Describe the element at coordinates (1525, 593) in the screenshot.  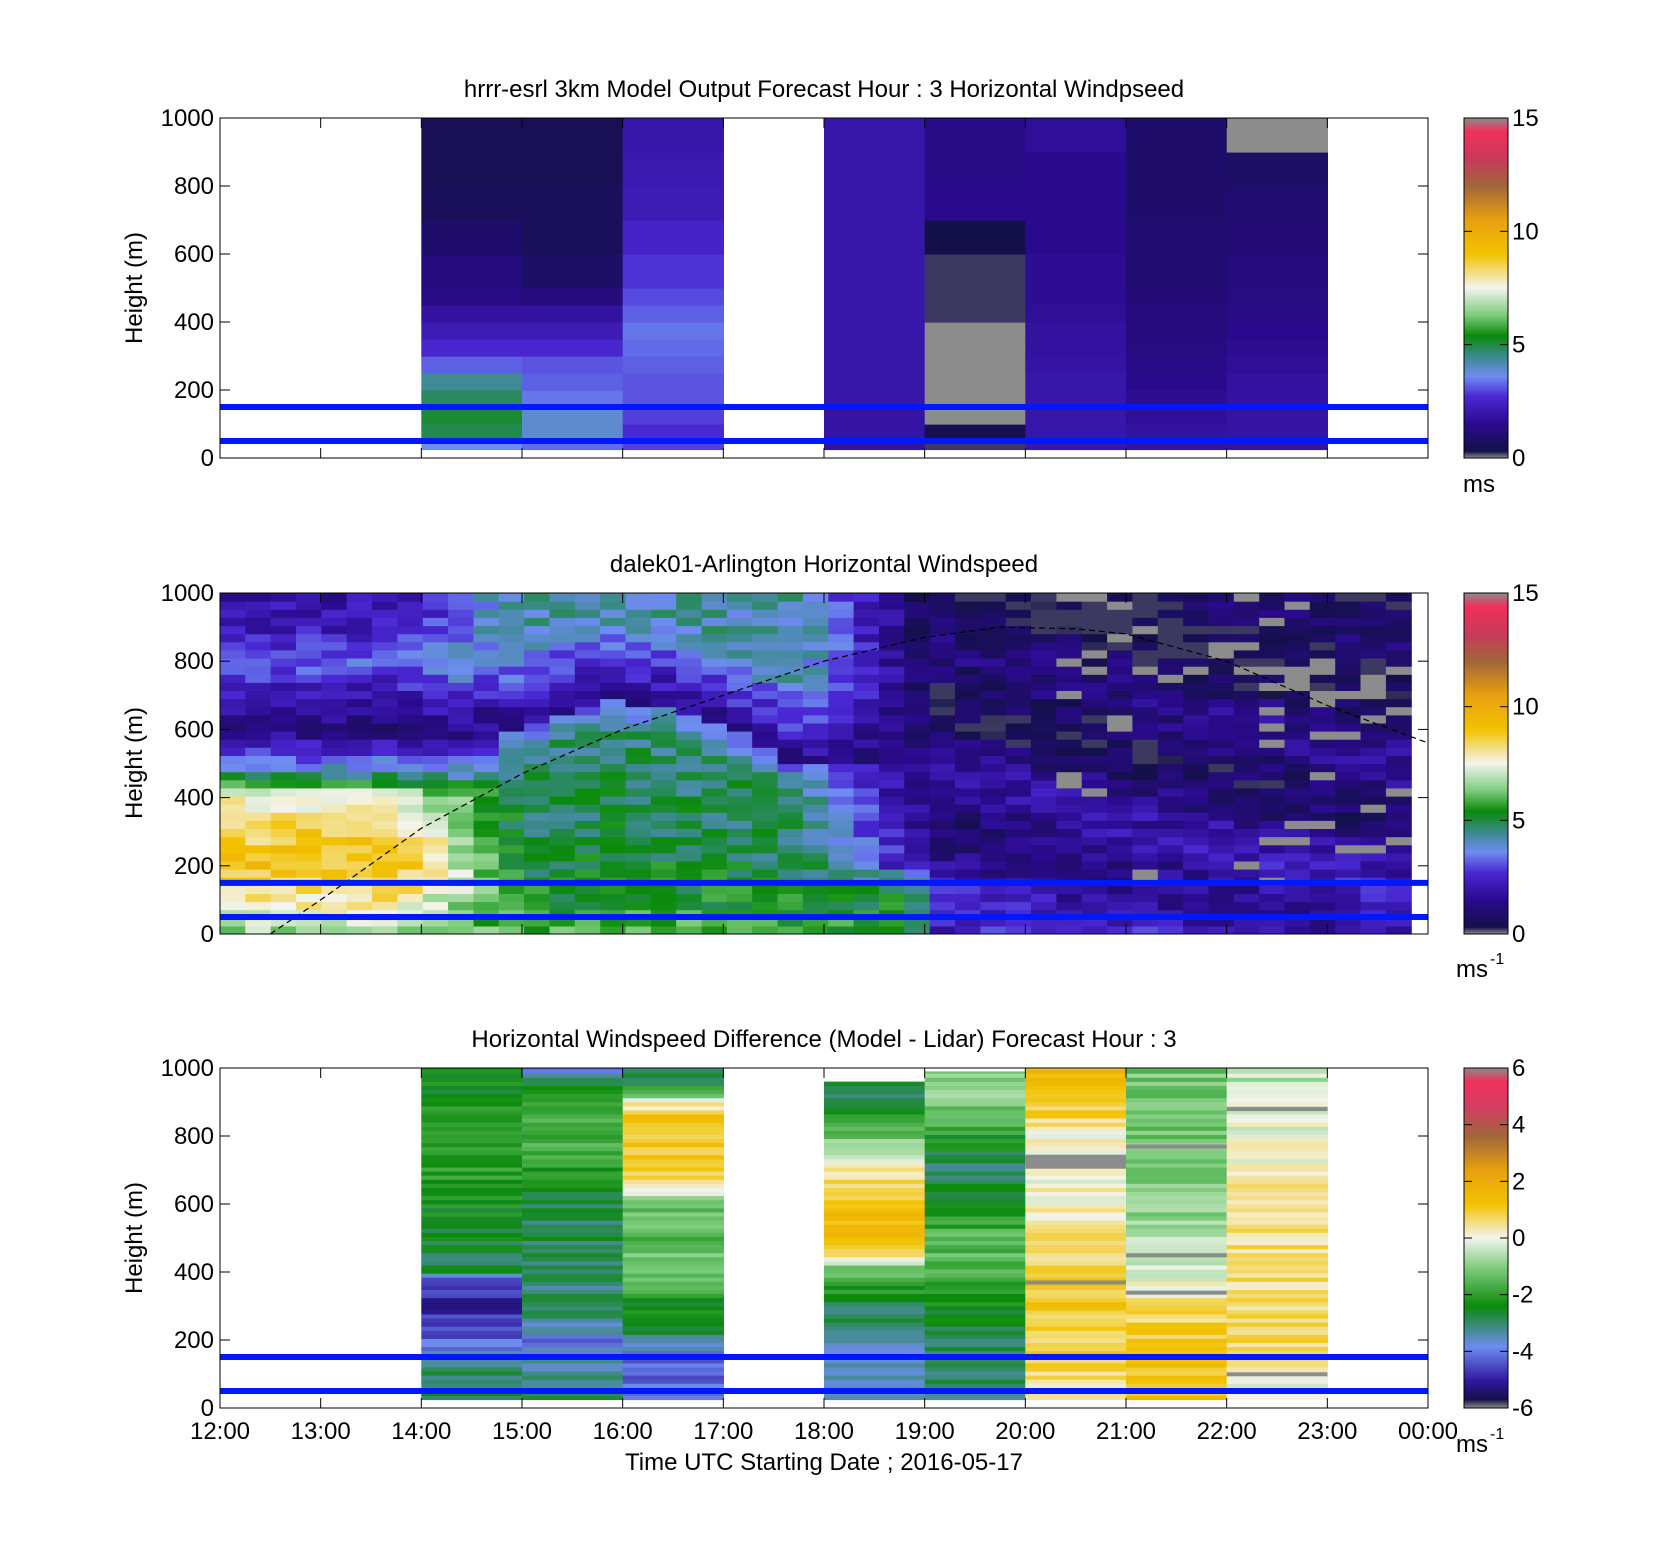
I see `colorbar-tick-label: 15` at that location.